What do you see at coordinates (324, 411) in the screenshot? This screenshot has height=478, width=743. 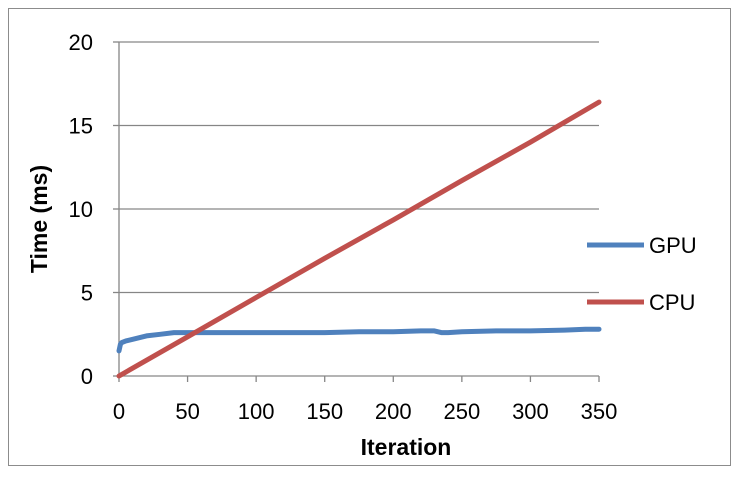 I see `x-tick-label: 150` at bounding box center [324, 411].